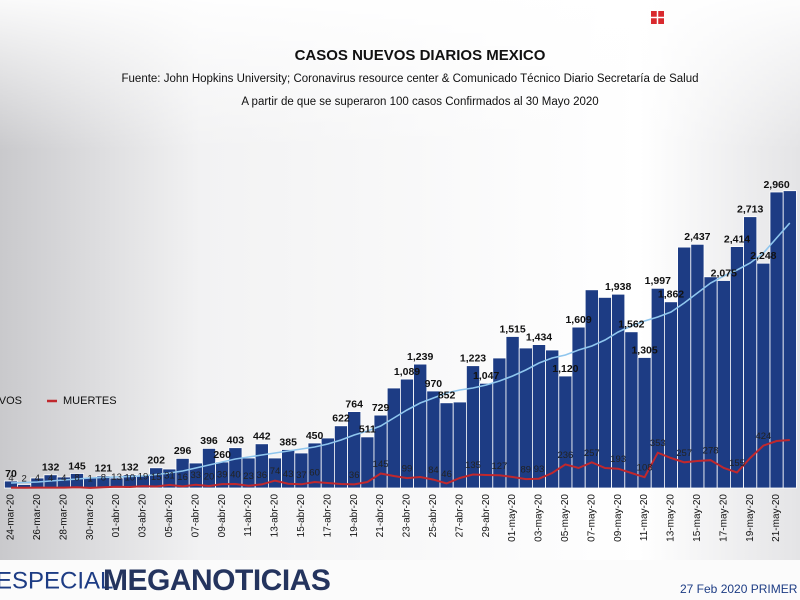 Image resolution: width=800 pixels, height=600 pixels. I want to click on value-label: 1,862, so click(671, 295).